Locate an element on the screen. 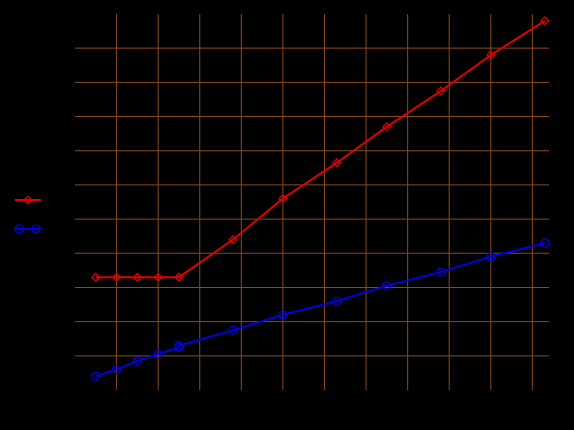  legend is located at coordinates (27, 214).